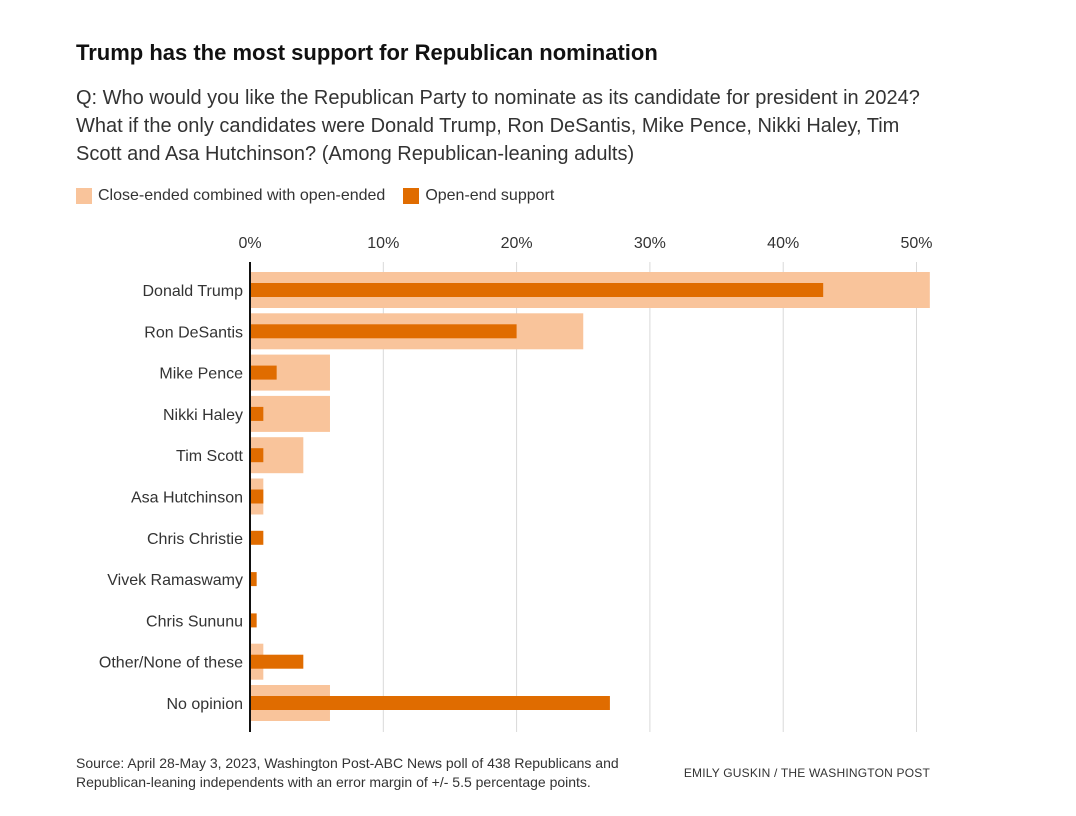 Image resolution: width=1076 pixels, height=816 pixels. What do you see at coordinates (783, 243) in the screenshot?
I see `x-tick-label: 40%` at bounding box center [783, 243].